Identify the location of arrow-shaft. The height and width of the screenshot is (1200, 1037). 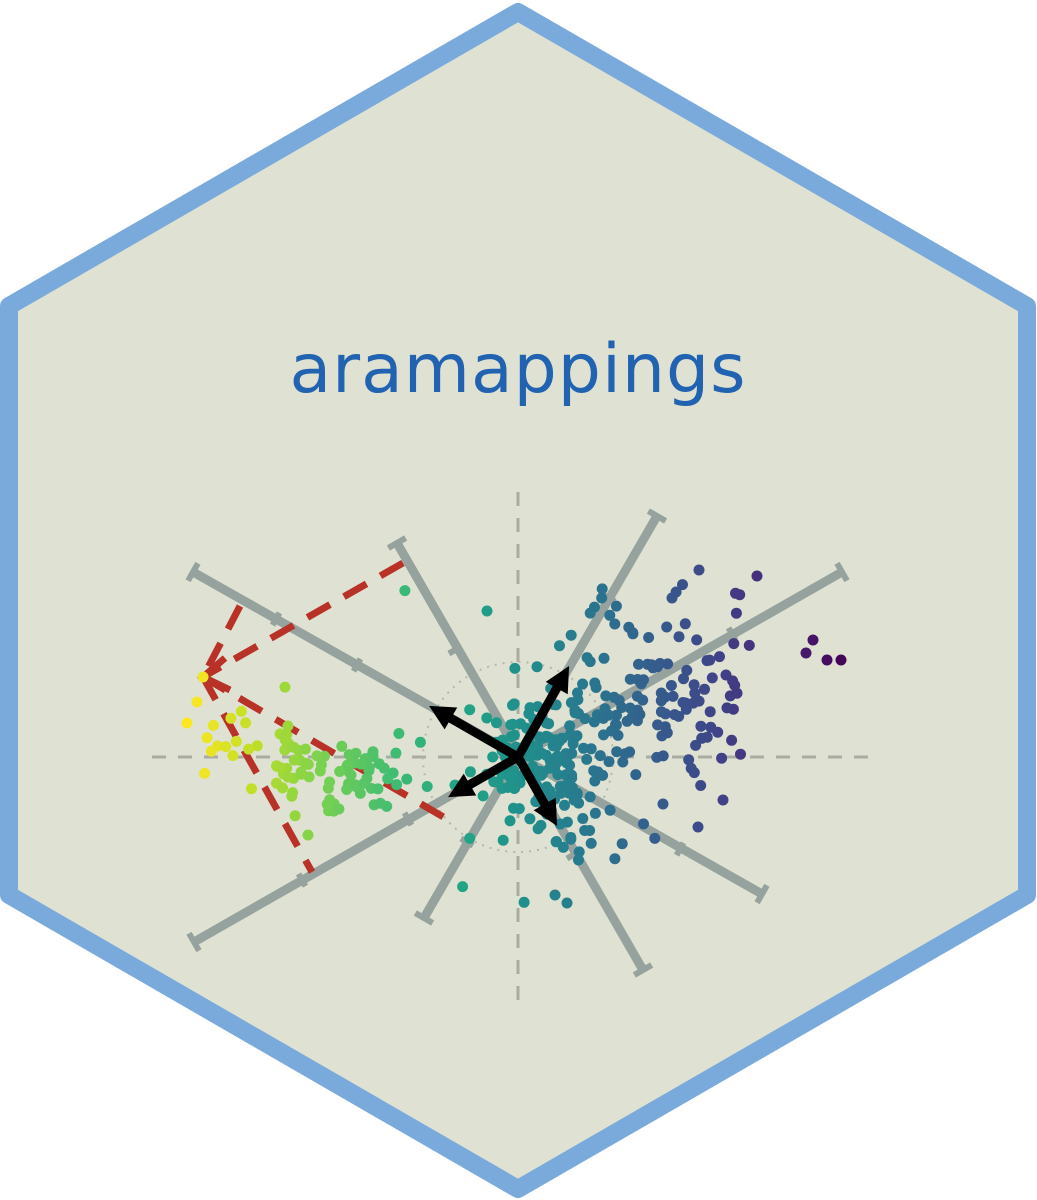
(493, 771).